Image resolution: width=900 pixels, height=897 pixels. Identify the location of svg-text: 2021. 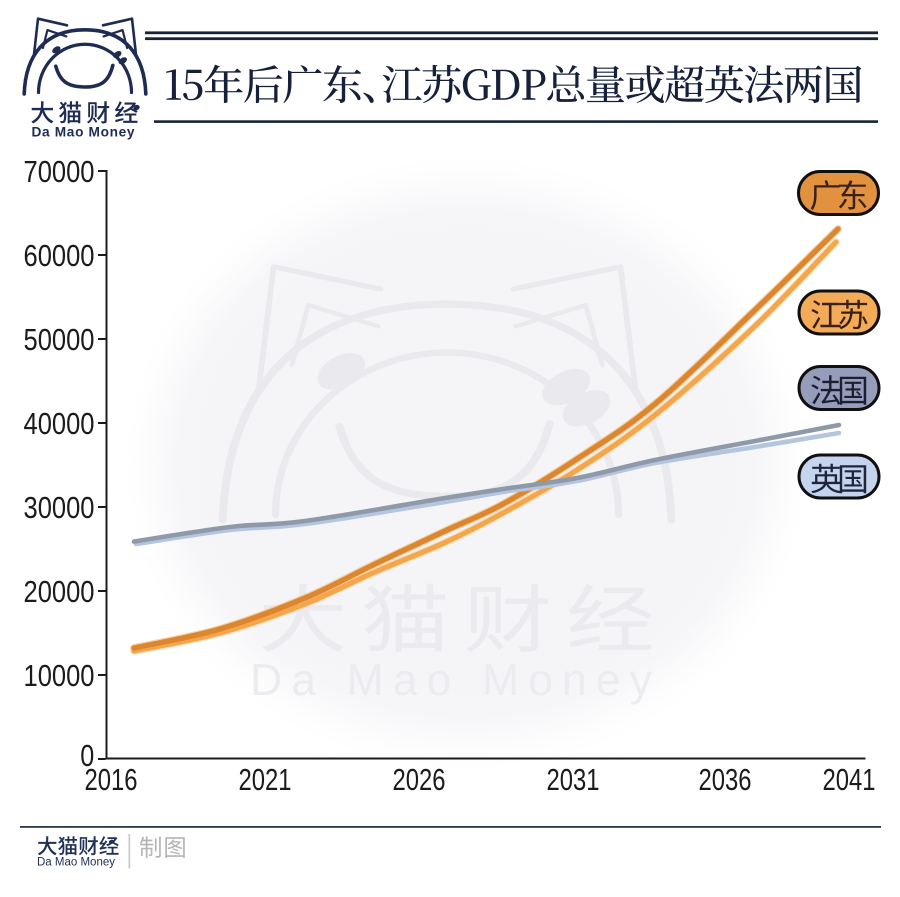
(265, 780).